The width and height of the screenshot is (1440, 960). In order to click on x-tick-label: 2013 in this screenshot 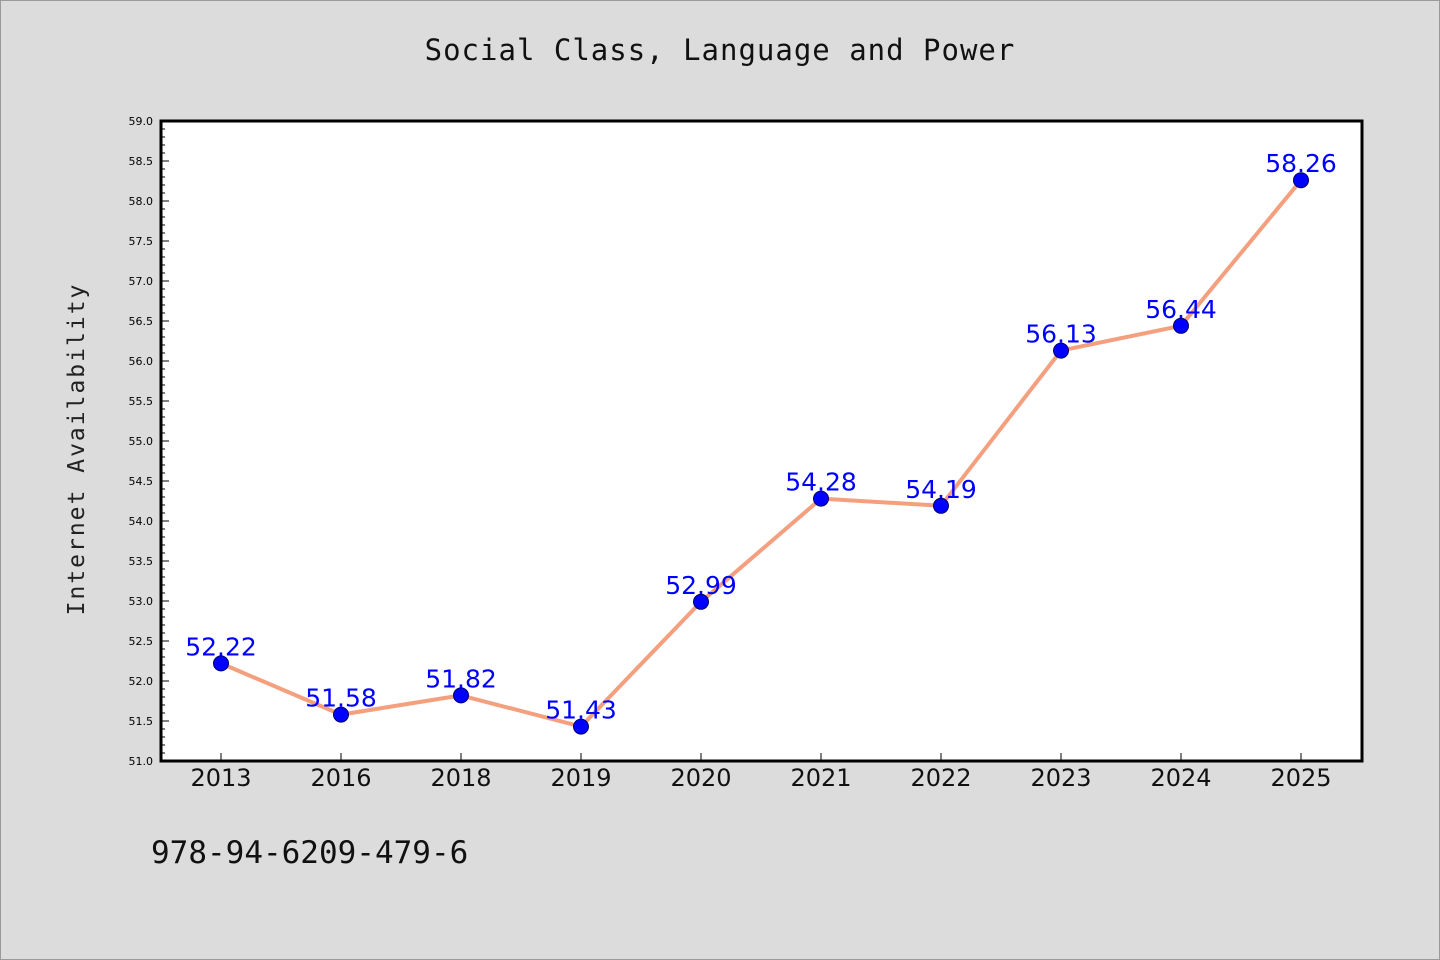, I will do `click(220, 778)`.